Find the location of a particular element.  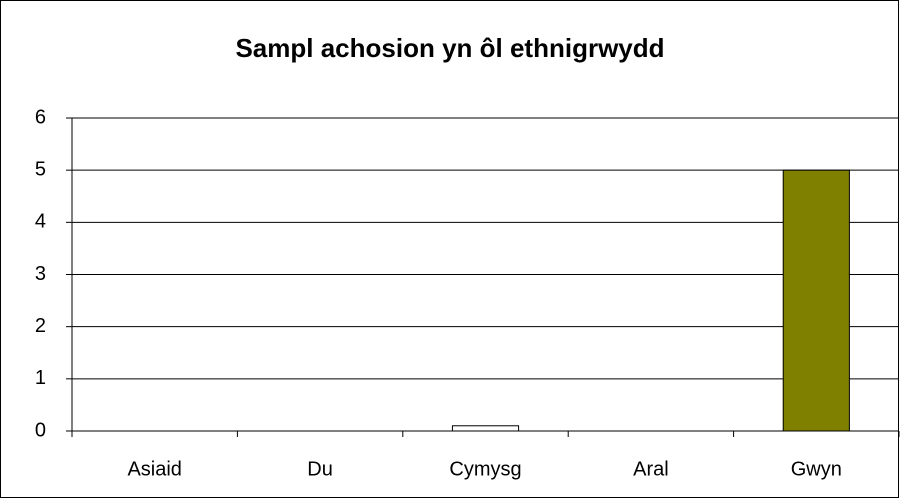

x-tick-label: Gwyn is located at coordinates (816, 469).